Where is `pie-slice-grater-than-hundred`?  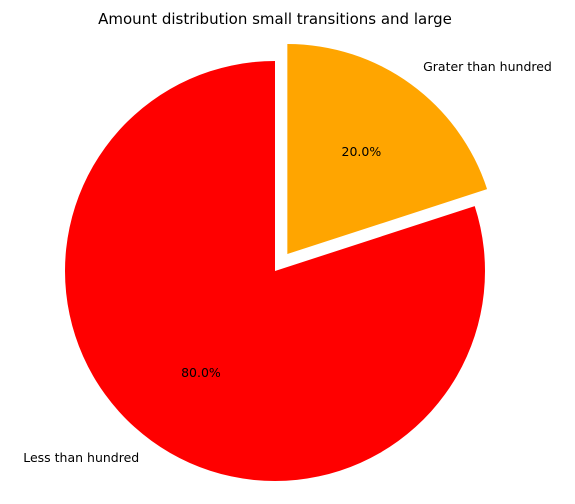 pie-slice-grater-than-hundred is located at coordinates (387, 149).